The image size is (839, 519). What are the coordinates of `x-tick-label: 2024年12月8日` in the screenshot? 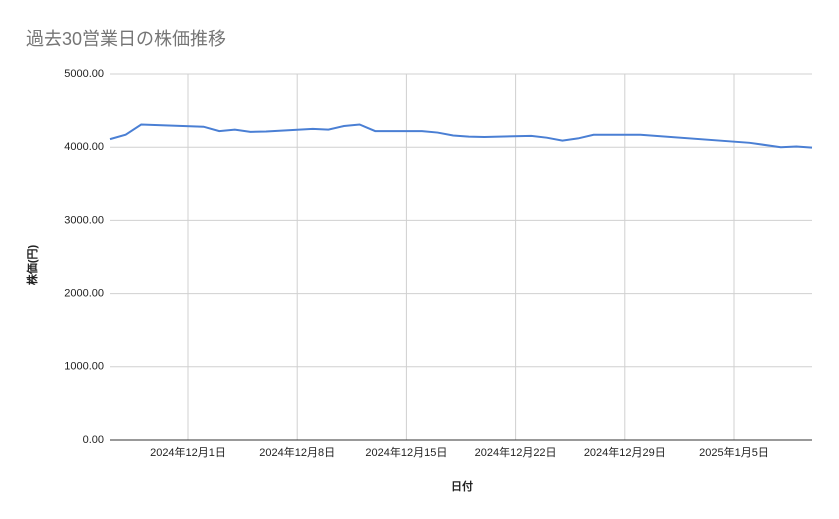 It's located at (297, 452).